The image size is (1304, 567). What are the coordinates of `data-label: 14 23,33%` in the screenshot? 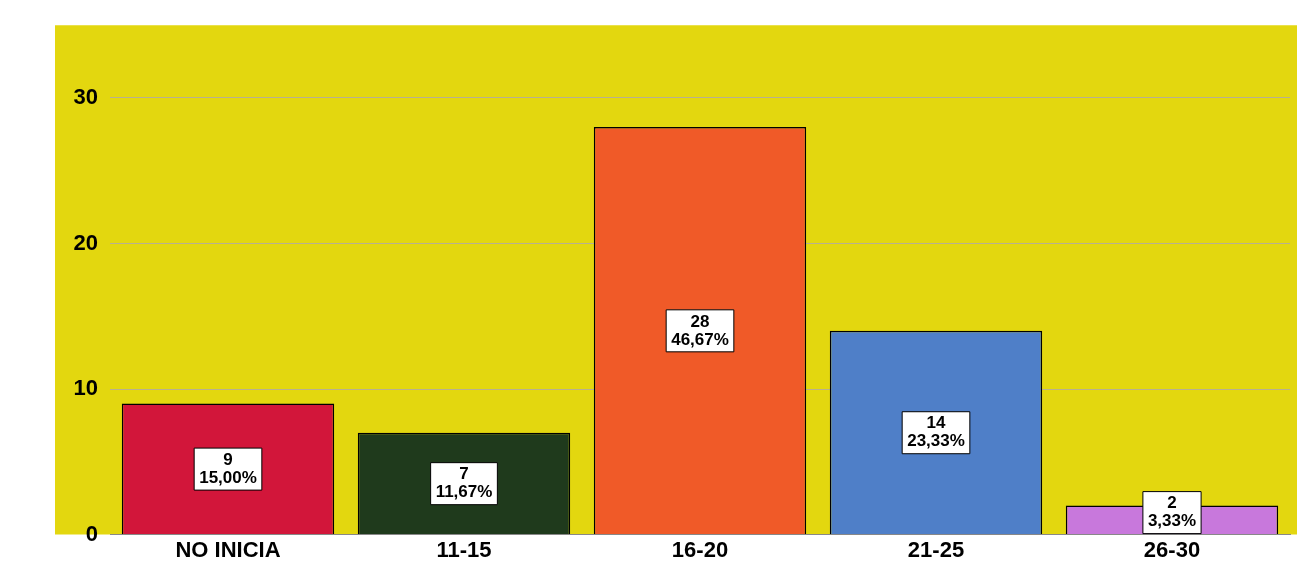 It's located at (936, 432).